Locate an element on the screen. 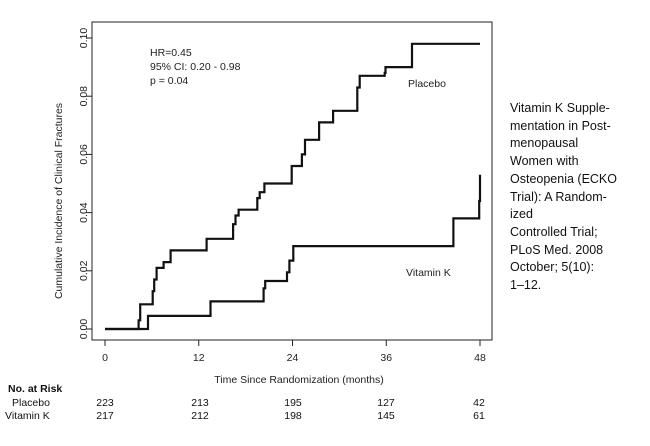 The image size is (650, 446). risk-value: 223 is located at coordinates (105, 403).